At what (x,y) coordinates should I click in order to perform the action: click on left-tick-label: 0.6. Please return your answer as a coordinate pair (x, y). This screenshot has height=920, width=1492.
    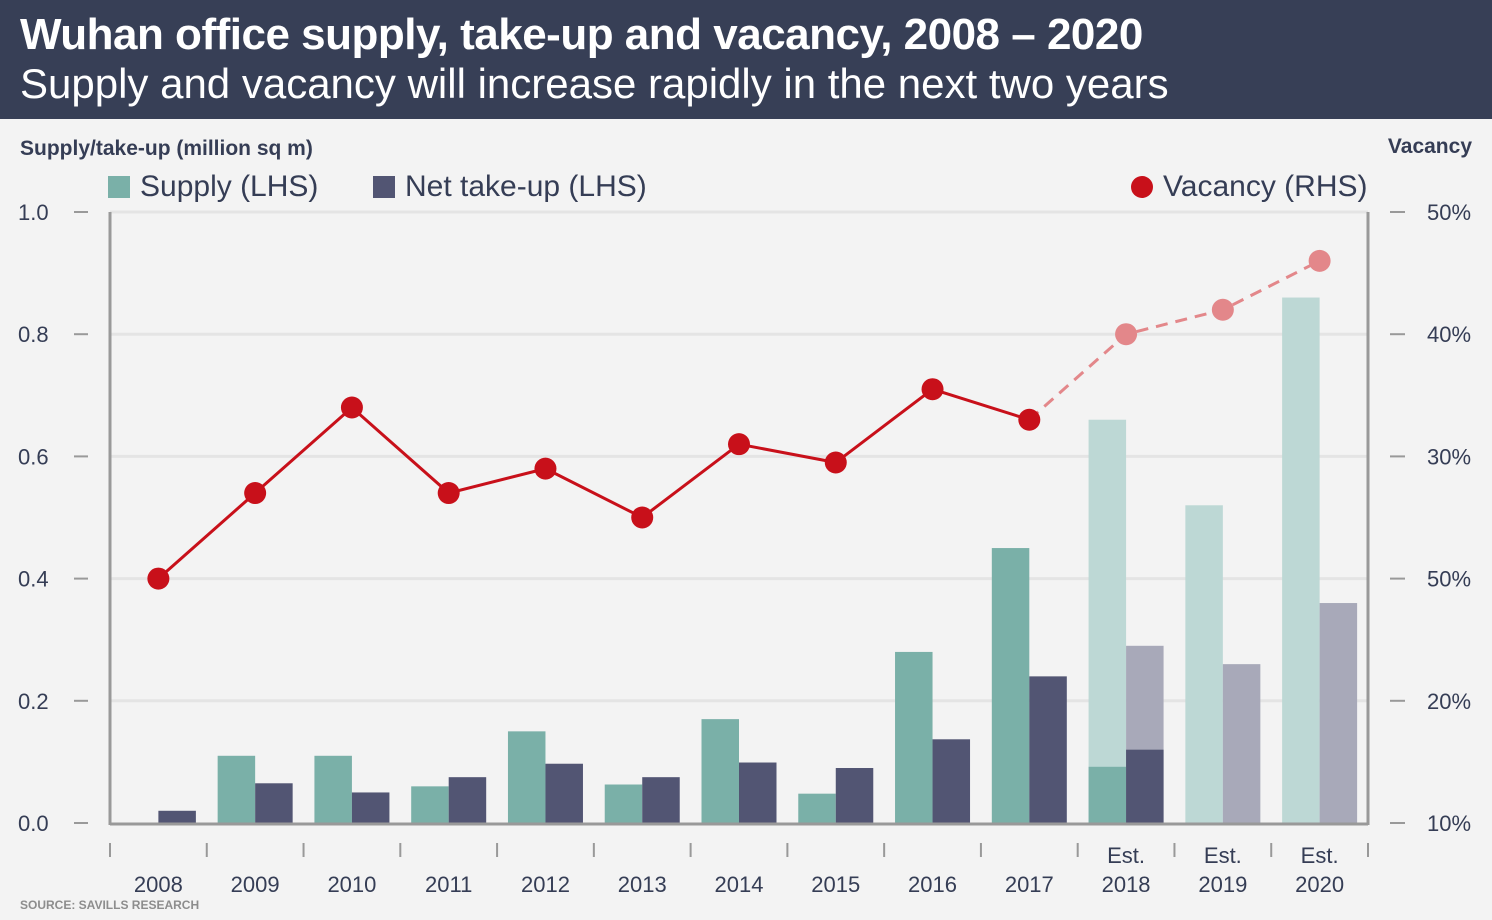
    Looking at the image, I should click on (33, 456).